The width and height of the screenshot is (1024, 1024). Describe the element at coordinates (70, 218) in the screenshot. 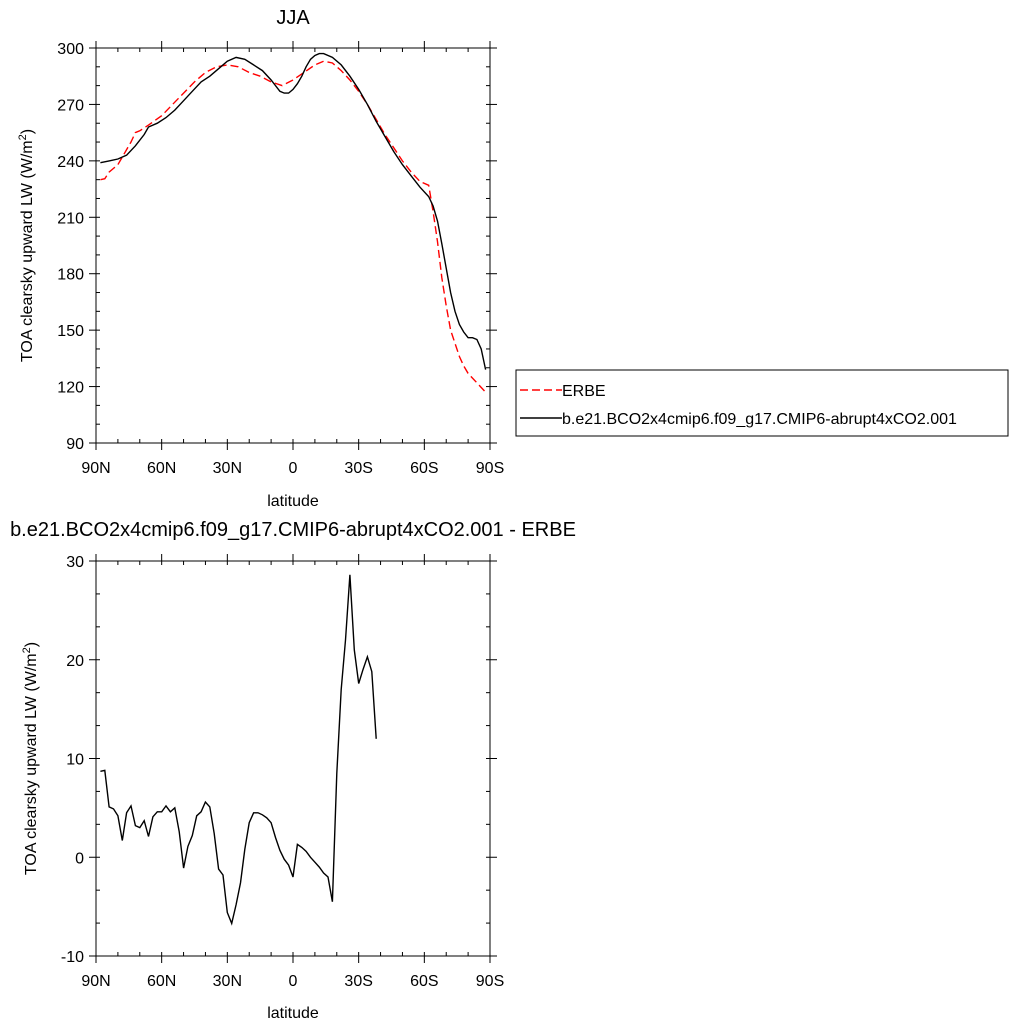

I see `y-tick-label: 210` at that location.